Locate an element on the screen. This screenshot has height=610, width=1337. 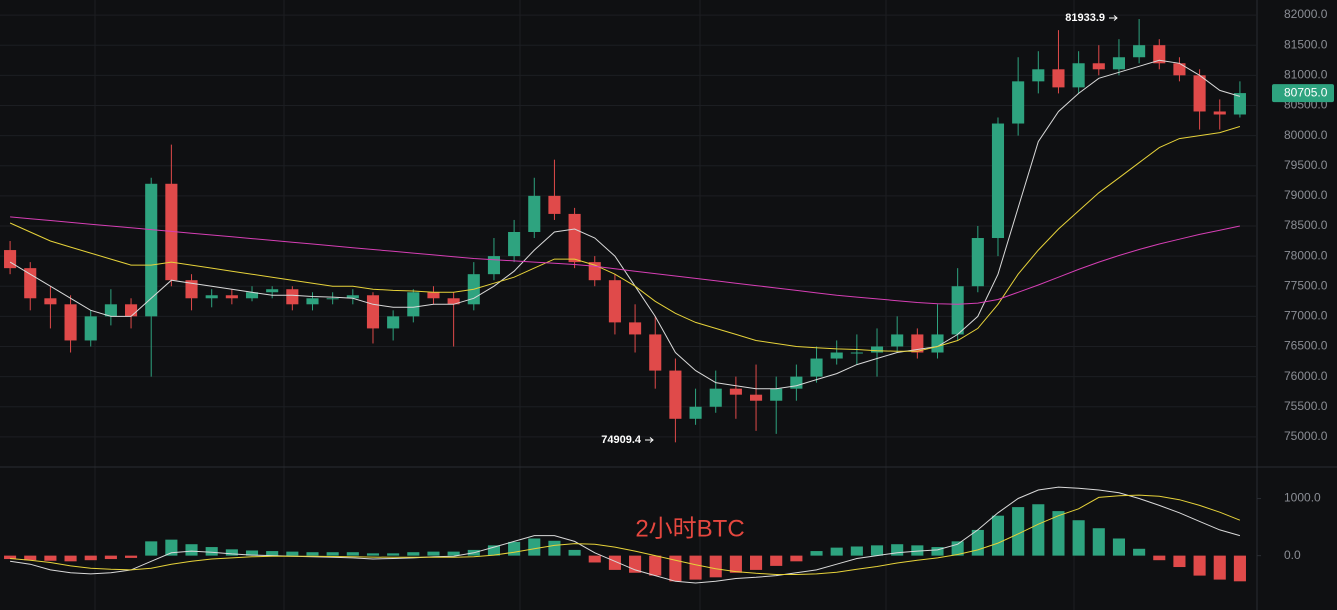
last-price-box is located at coordinates (1303, 93).